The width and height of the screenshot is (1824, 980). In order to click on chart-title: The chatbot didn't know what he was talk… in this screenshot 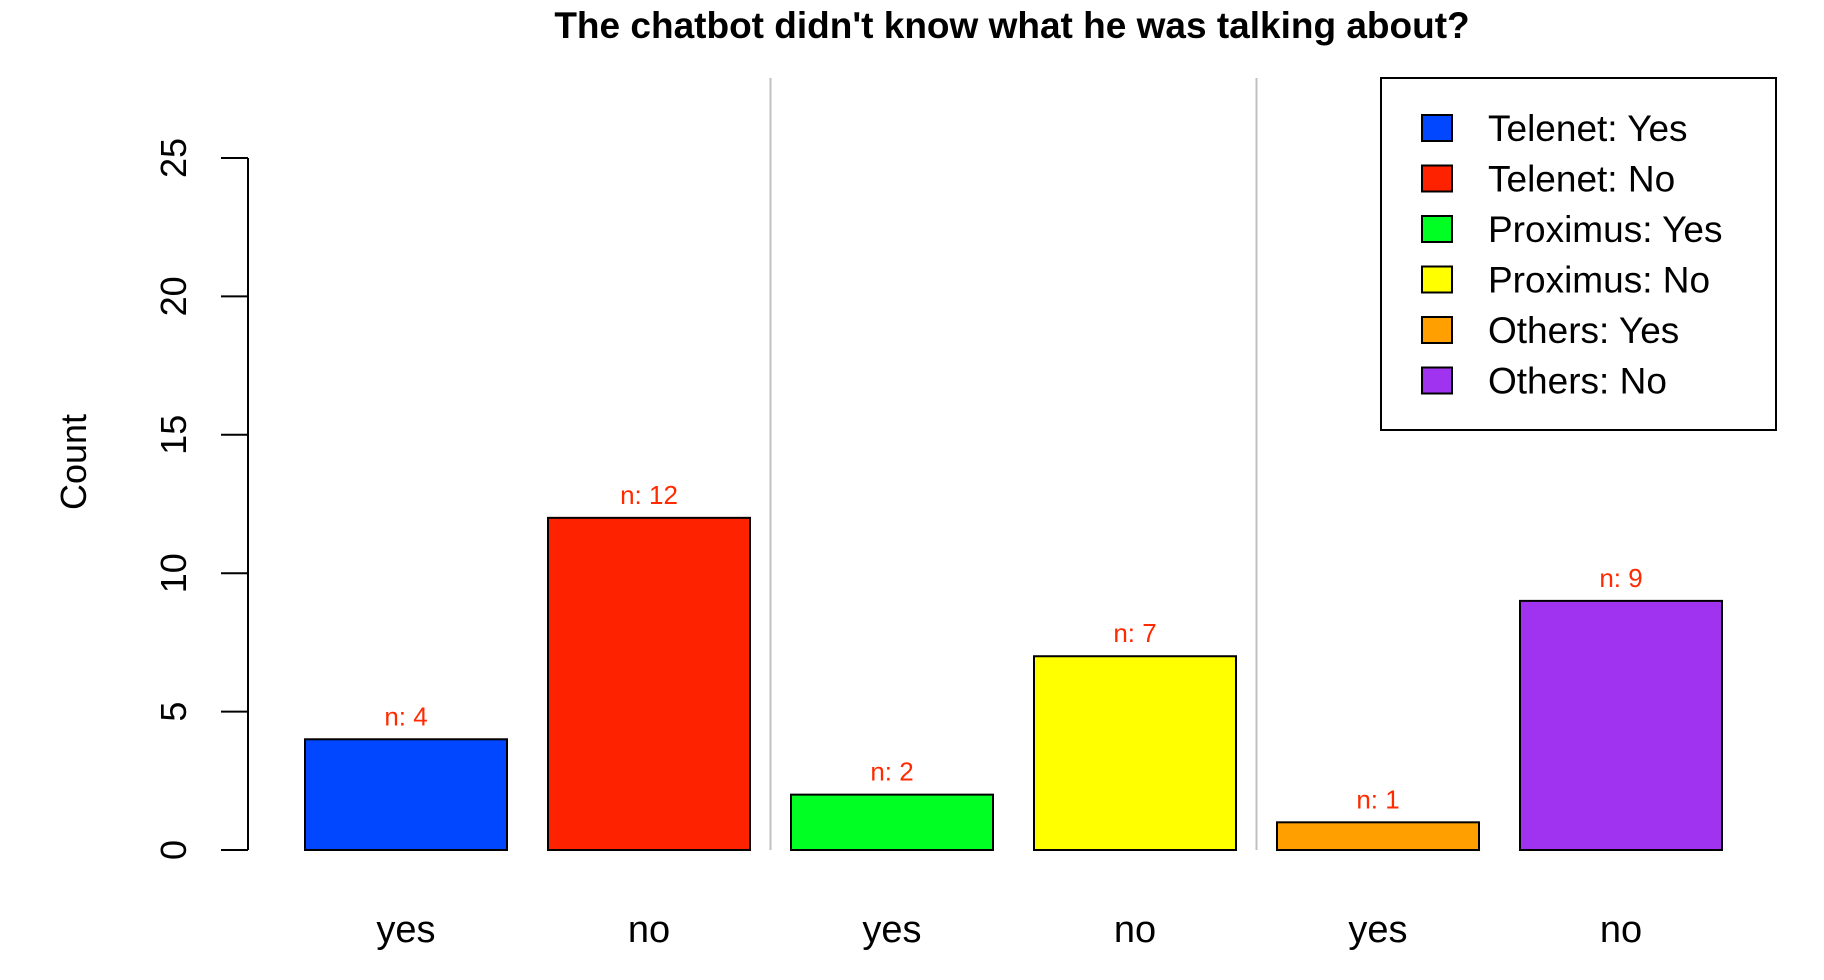, I will do `click(1011, 25)`.